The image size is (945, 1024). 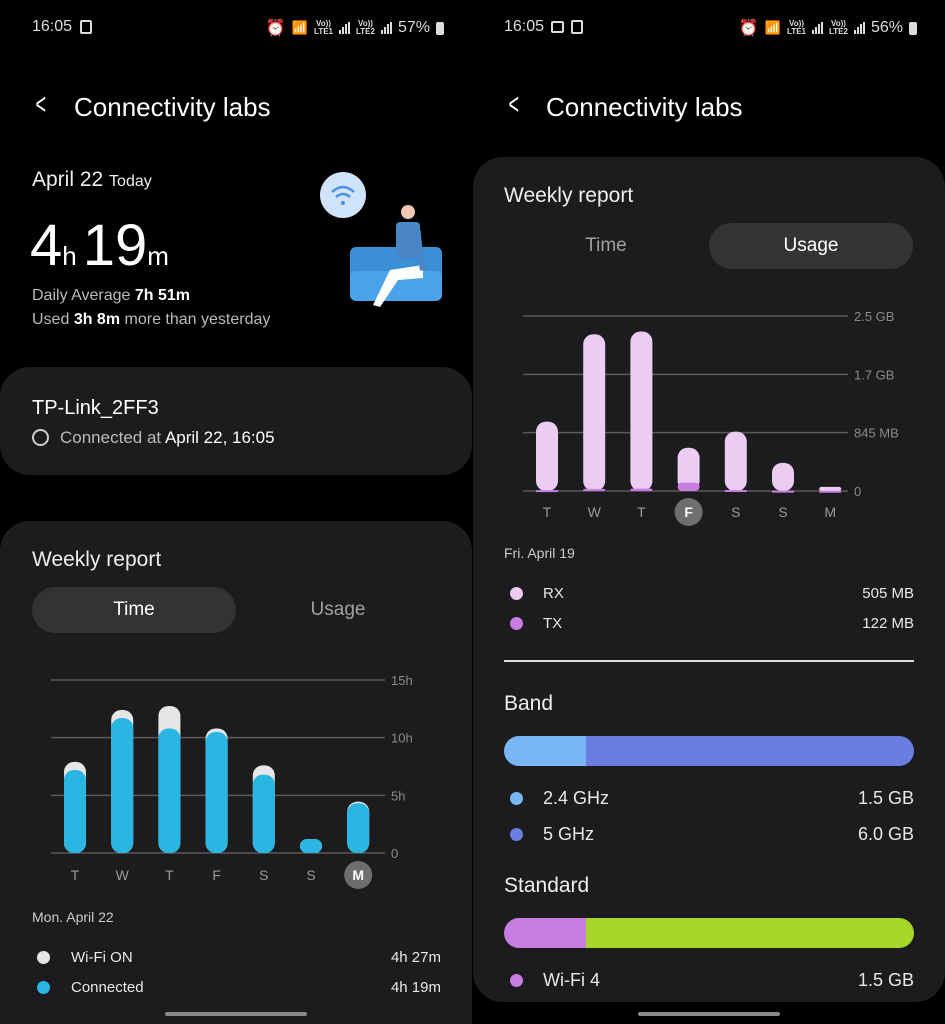 What do you see at coordinates (516, 980) in the screenshot?
I see `wifi4-legend-dot` at bounding box center [516, 980].